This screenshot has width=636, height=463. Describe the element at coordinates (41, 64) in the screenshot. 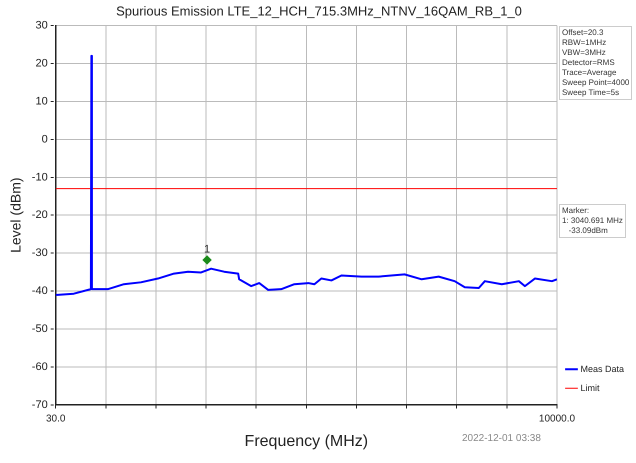

I see `y-tick-label: 20` at that location.